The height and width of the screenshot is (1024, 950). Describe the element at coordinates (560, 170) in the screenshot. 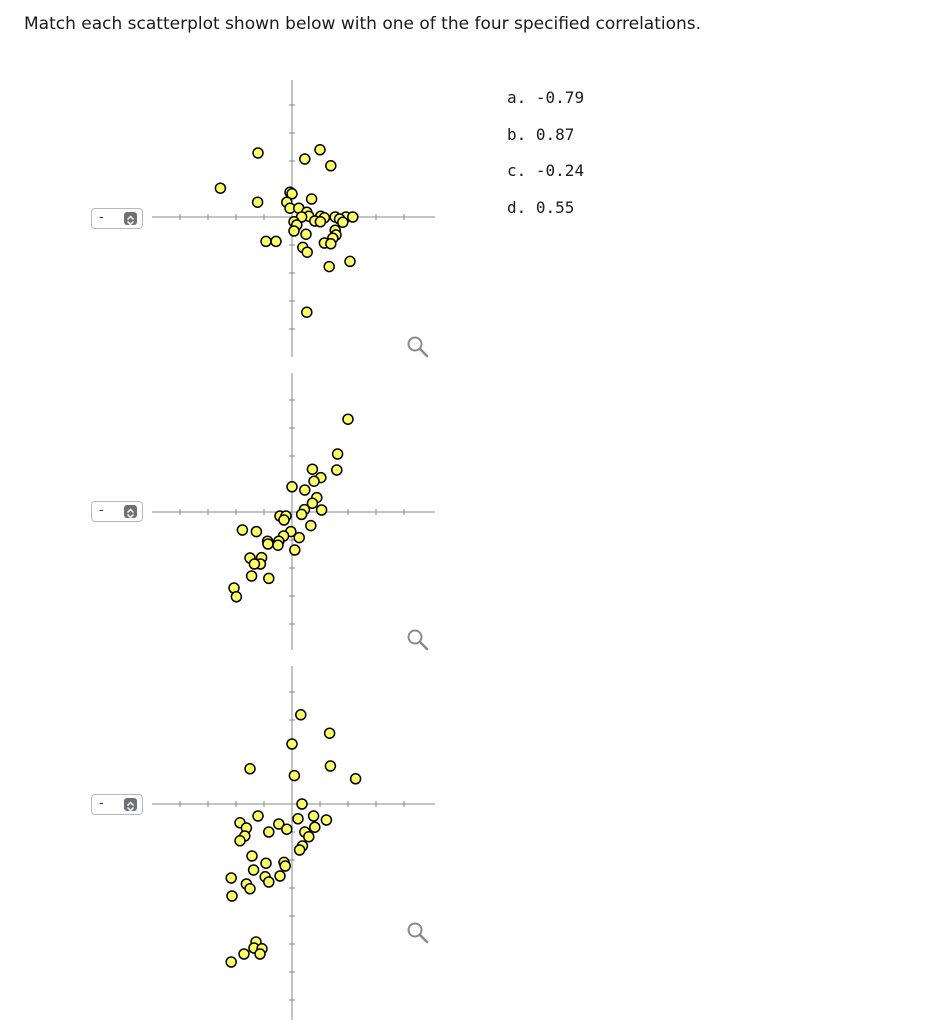

I see `choice-value: -0.24` at that location.